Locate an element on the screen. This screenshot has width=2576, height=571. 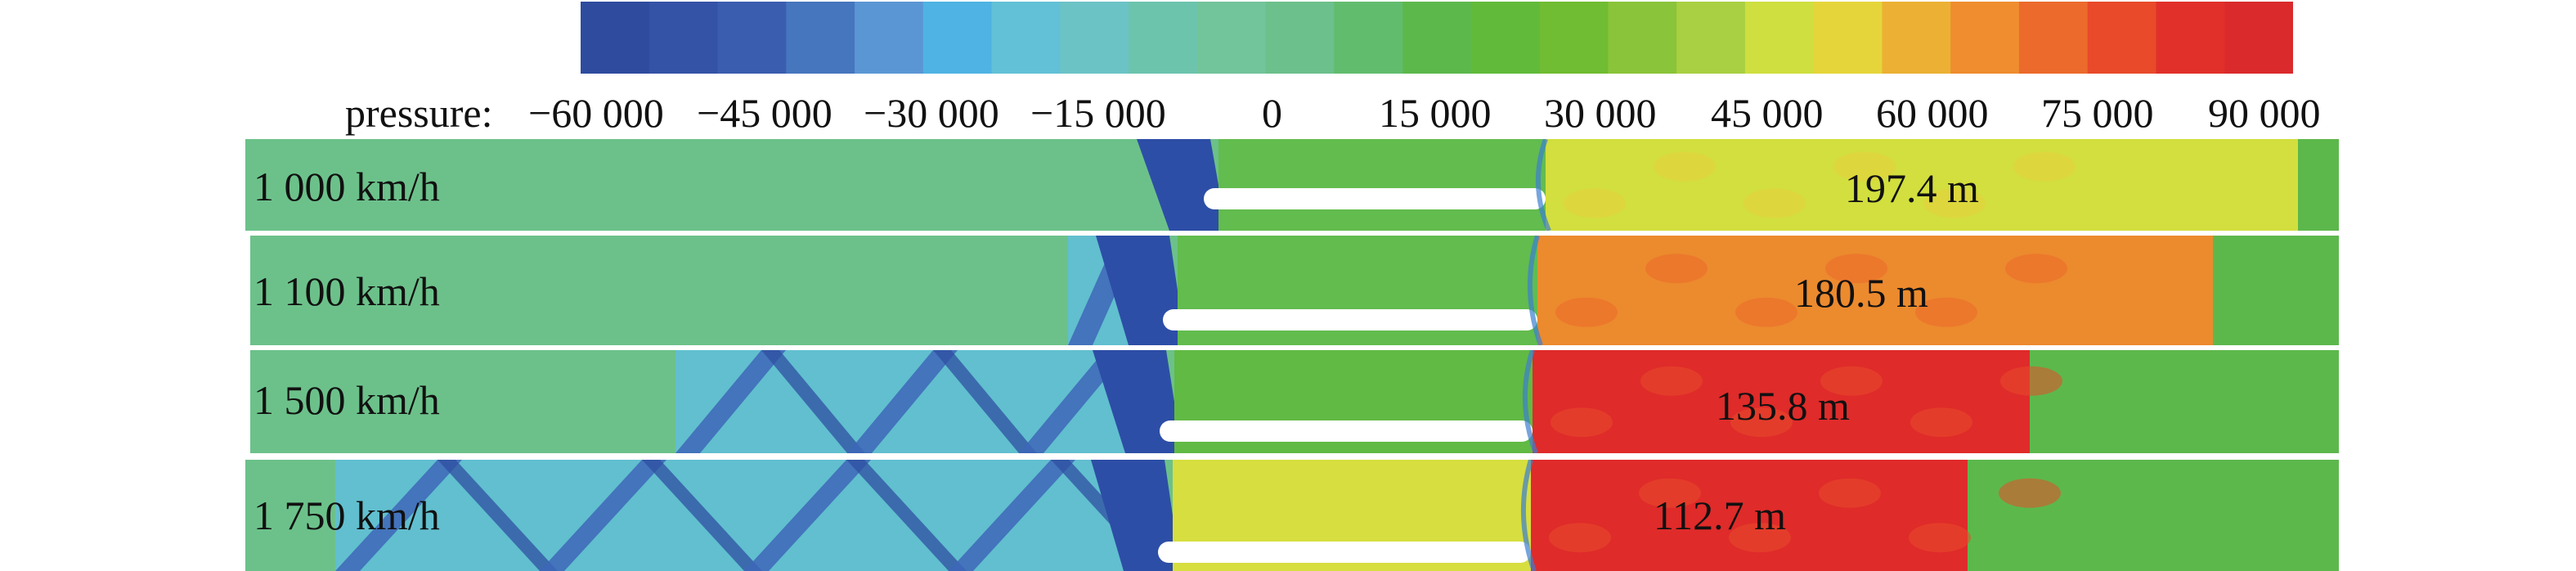
colorbar-title: pressure: is located at coordinates (419, 113).